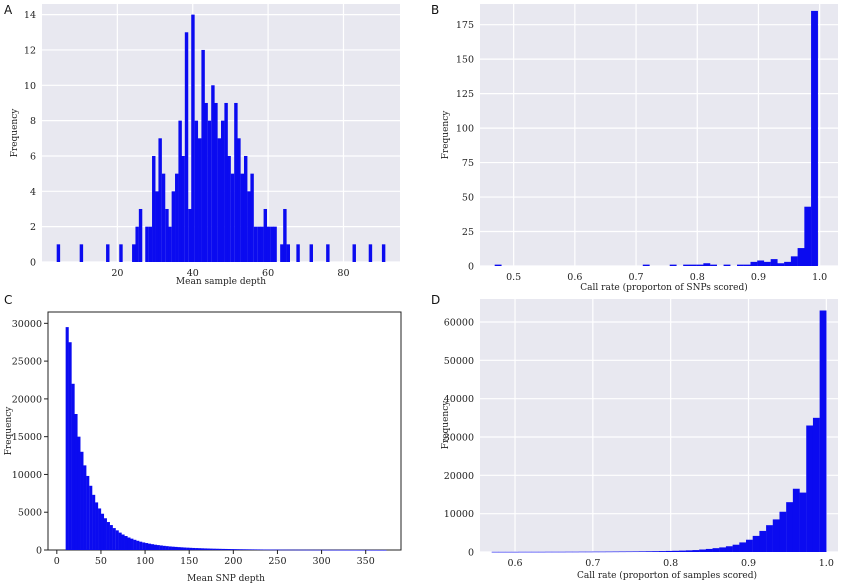 The height and width of the screenshot is (586, 850). I want to click on panel-c-x-axis-label: Mean SNP depth, so click(226, 579).